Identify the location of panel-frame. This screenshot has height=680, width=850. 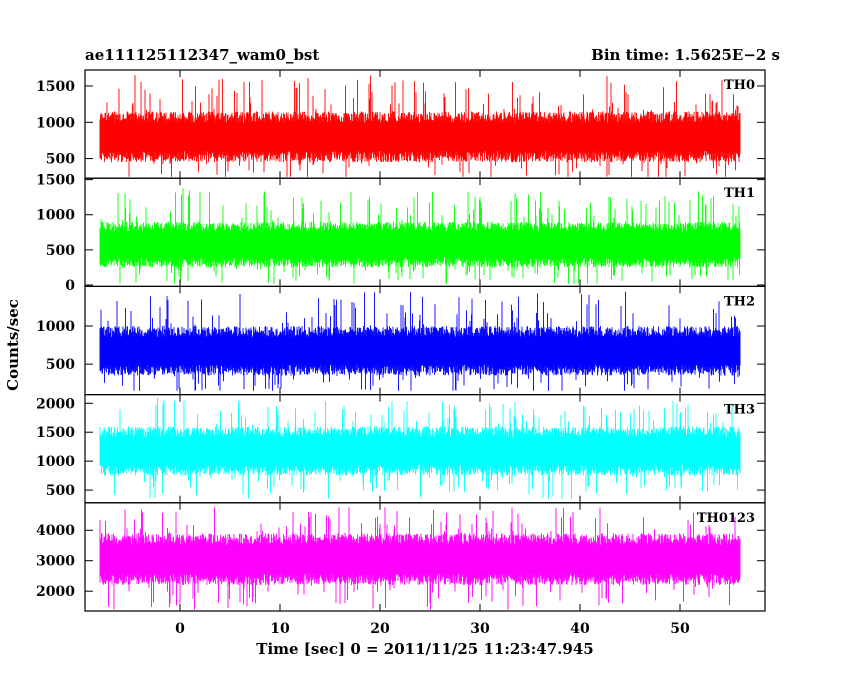
(425, 557).